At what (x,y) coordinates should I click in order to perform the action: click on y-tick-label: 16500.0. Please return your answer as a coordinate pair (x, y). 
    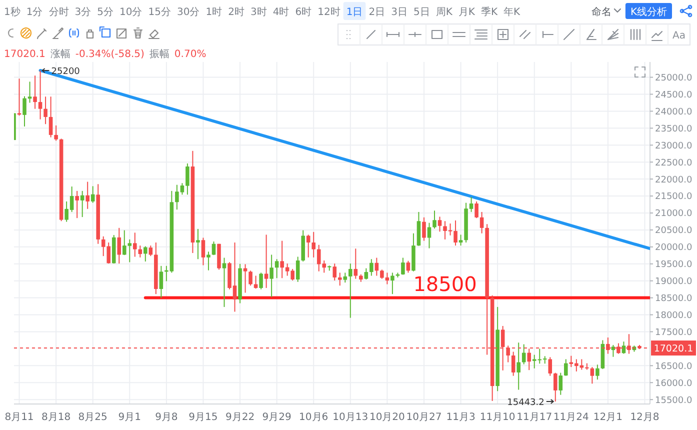
    Looking at the image, I should click on (673, 367).